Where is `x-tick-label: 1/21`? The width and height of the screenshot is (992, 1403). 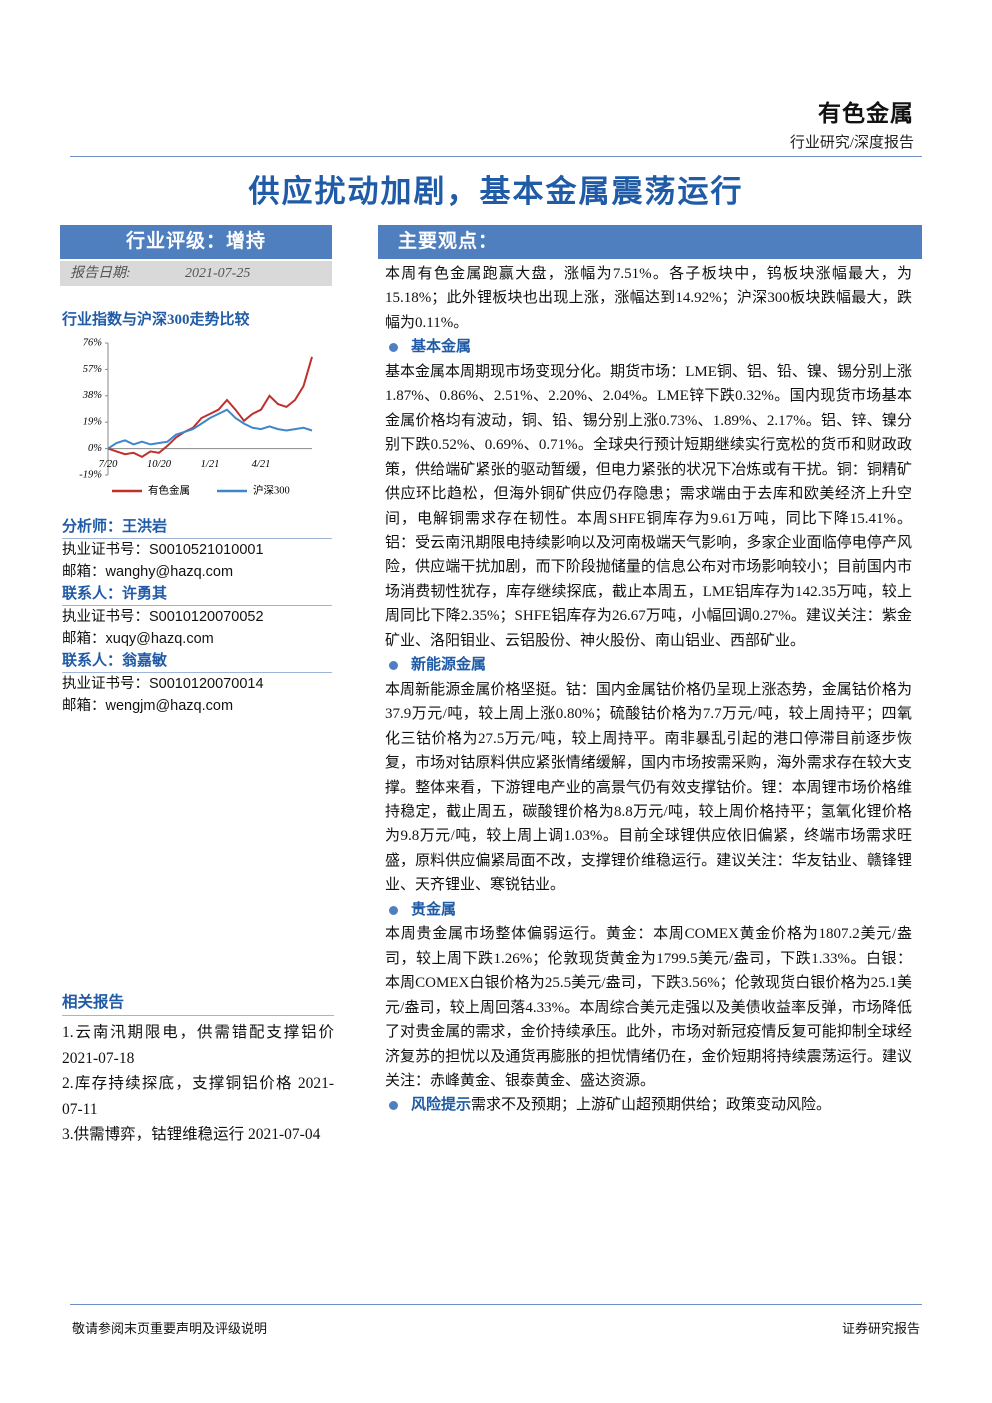 x-tick-label: 1/21 is located at coordinates (210, 464).